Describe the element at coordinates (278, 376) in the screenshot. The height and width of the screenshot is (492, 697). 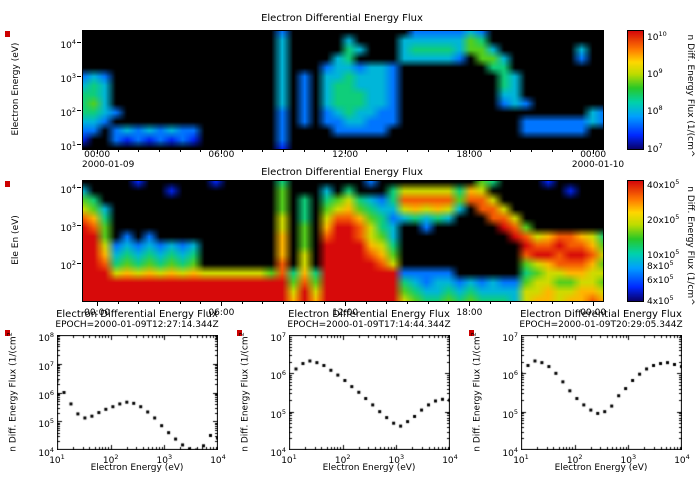
I see `tick-label: 10⁶` at that location.